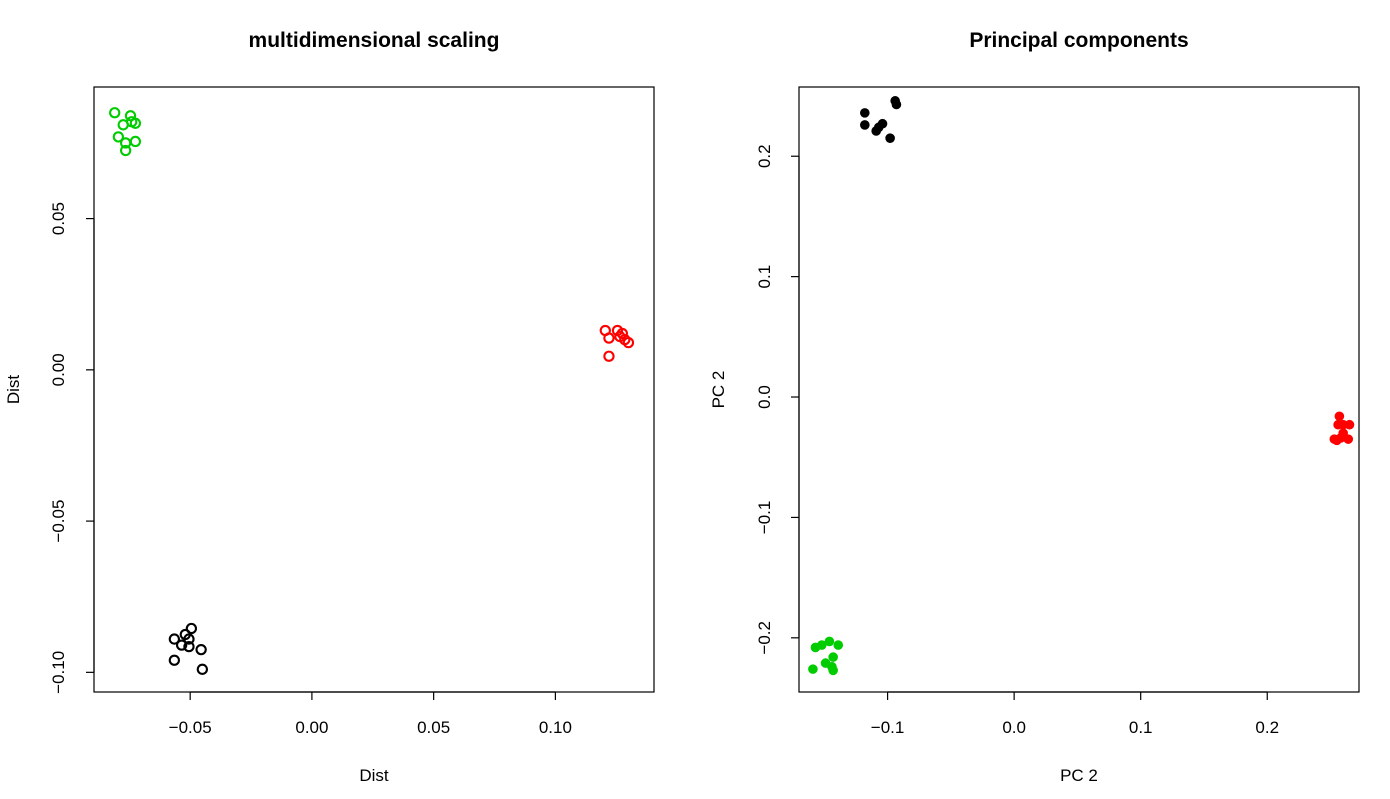  What do you see at coordinates (58, 218) in the screenshot?
I see `mds-y-tick-label: 0.05` at bounding box center [58, 218].